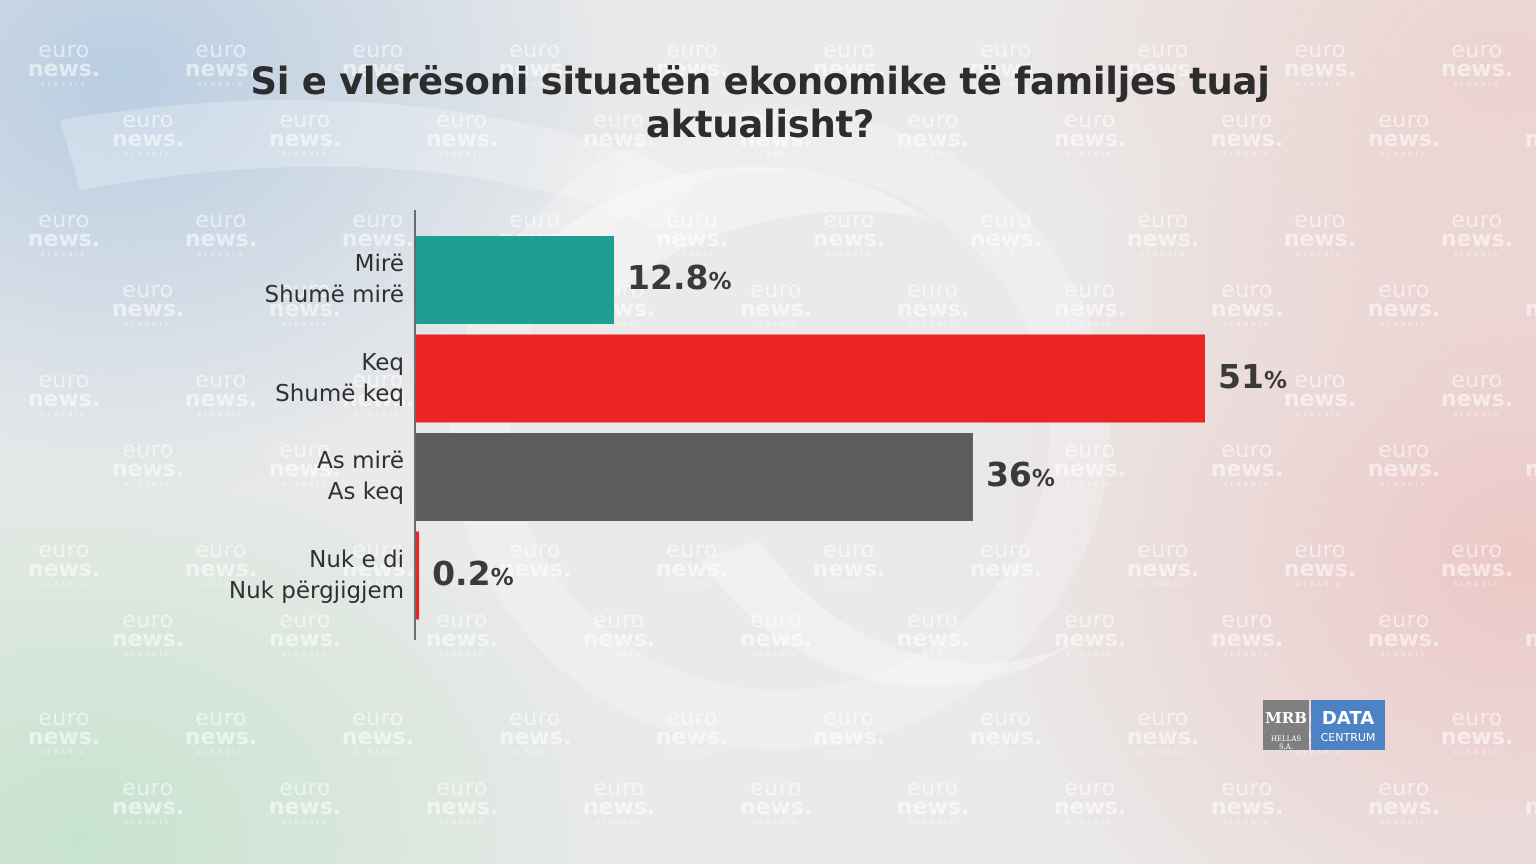  What do you see at coordinates (1241, 376) in the screenshot?
I see `data-label-value: 51` at bounding box center [1241, 376].